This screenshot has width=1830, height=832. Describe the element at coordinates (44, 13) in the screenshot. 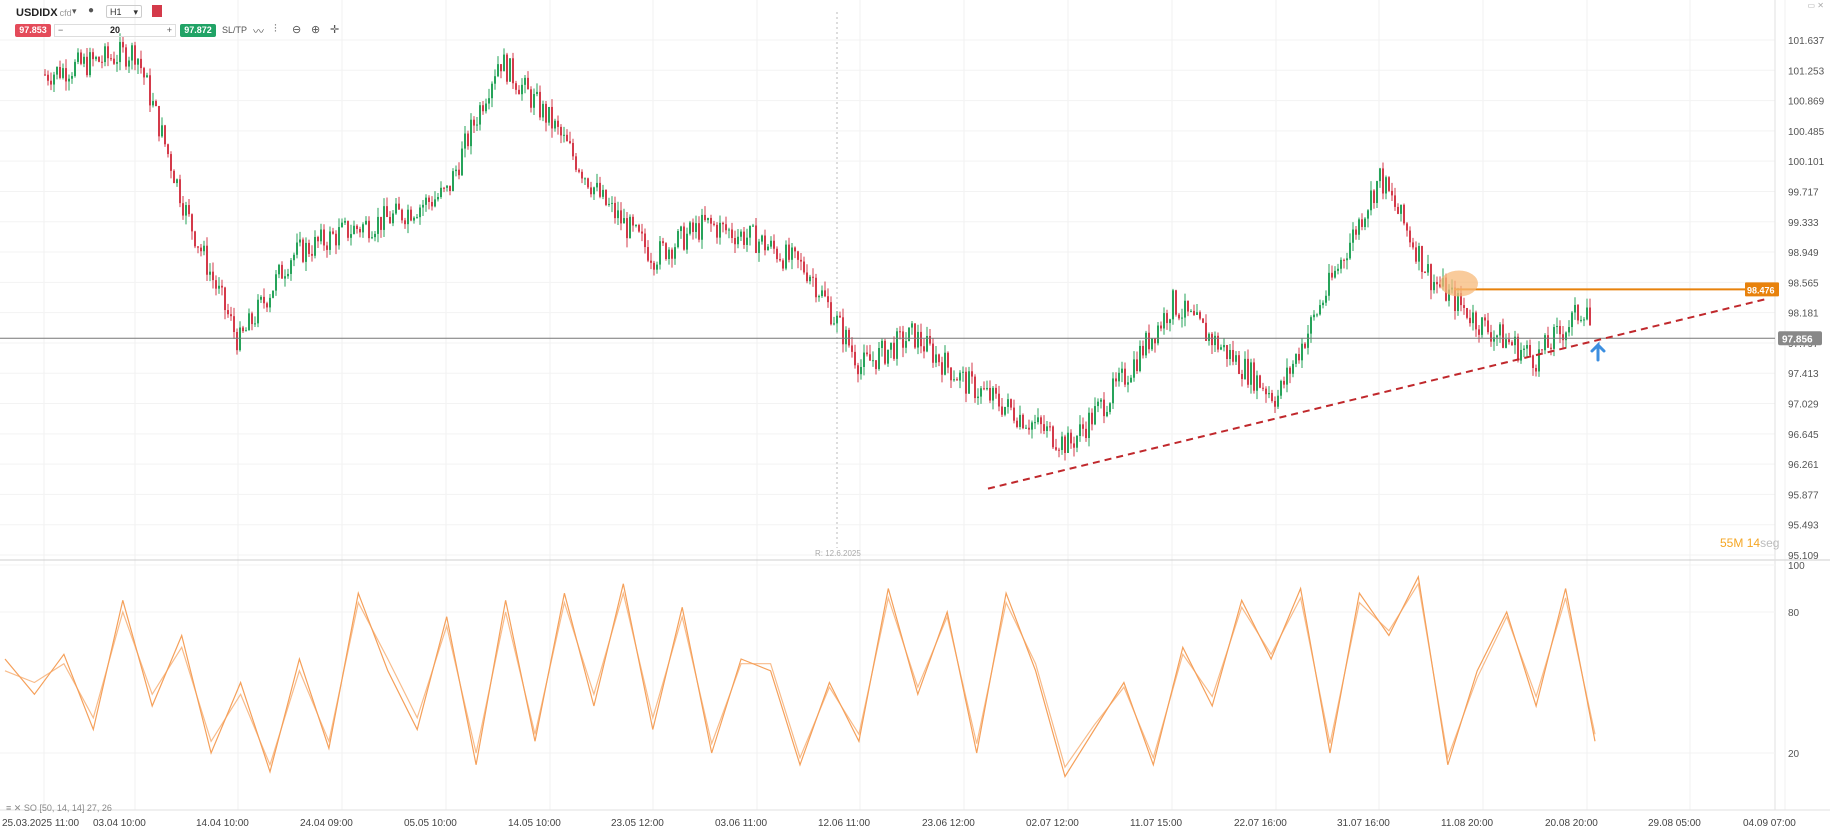

I see `symbol-selector: USDIDX cfd` at that location.